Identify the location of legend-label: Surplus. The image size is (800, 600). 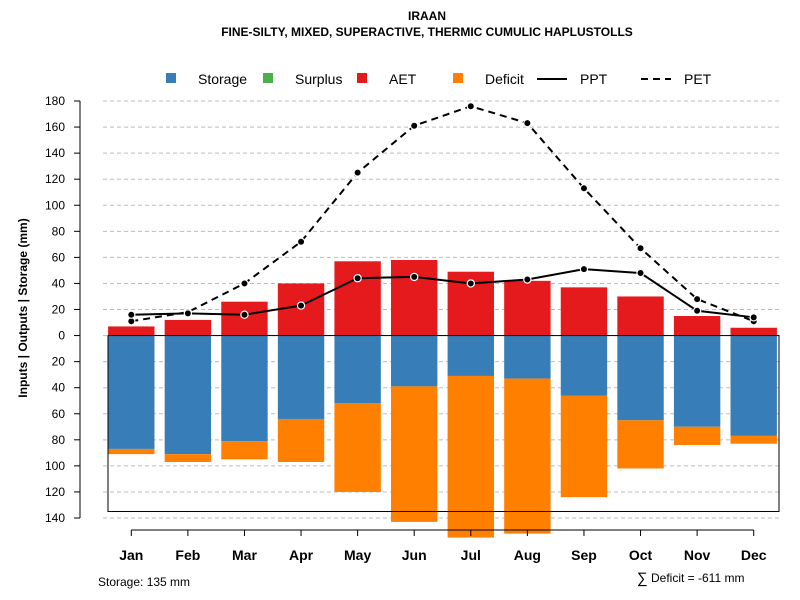
(318, 79).